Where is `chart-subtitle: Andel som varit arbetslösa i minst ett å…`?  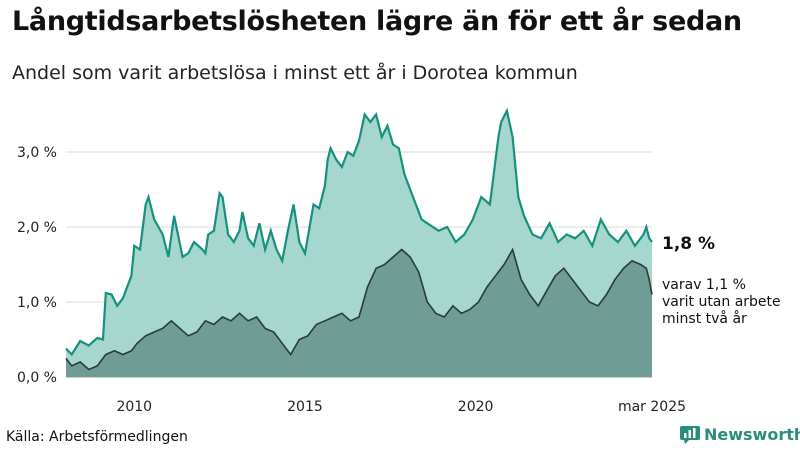
chart-subtitle: Andel som varit arbetslösa i minst ett å… is located at coordinates (295, 73).